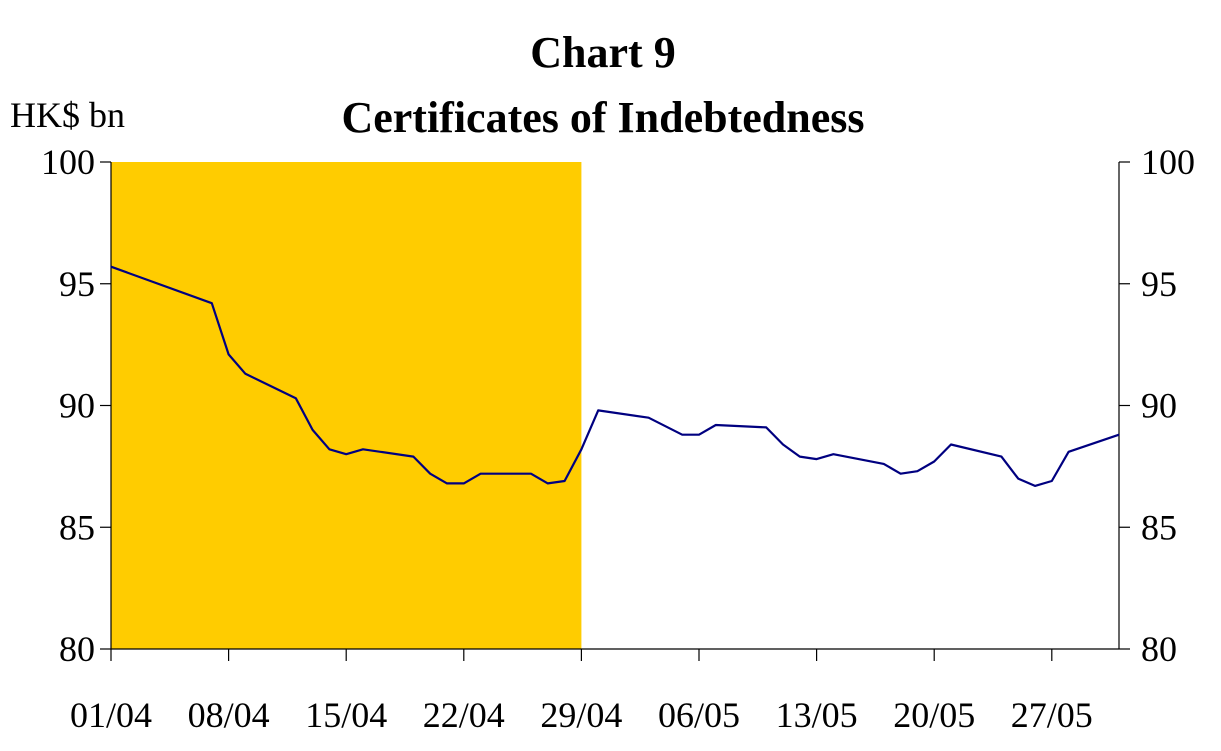  Describe the element at coordinates (229, 715) in the screenshot. I see `x-tick-label: 08/04` at that location.